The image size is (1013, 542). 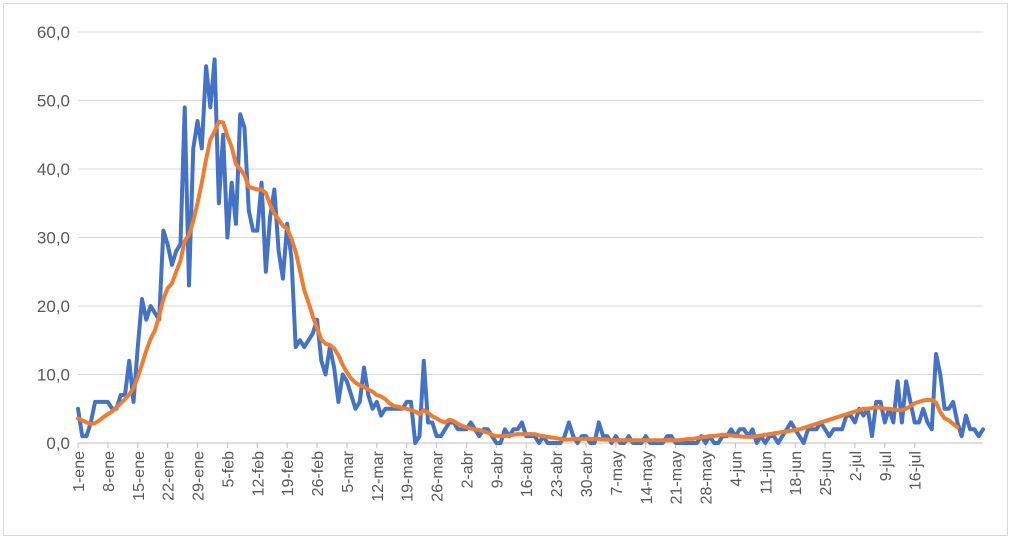 I want to click on x-tick-label: 18-jun, so click(x=796, y=473).